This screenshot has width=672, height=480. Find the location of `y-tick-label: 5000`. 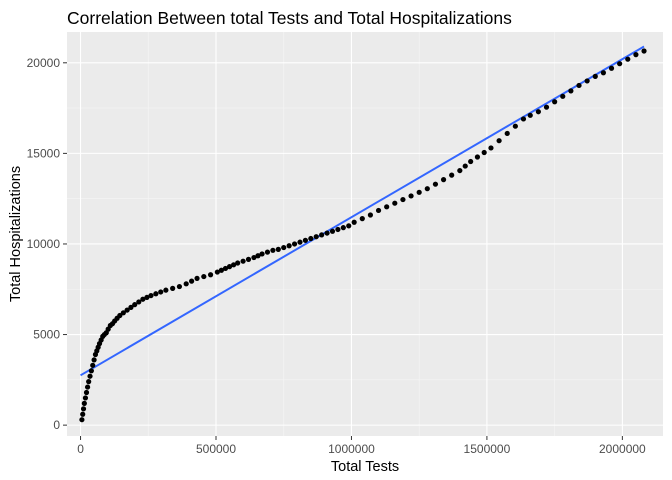

y-tick-label: 5000 is located at coordinates (46, 335).